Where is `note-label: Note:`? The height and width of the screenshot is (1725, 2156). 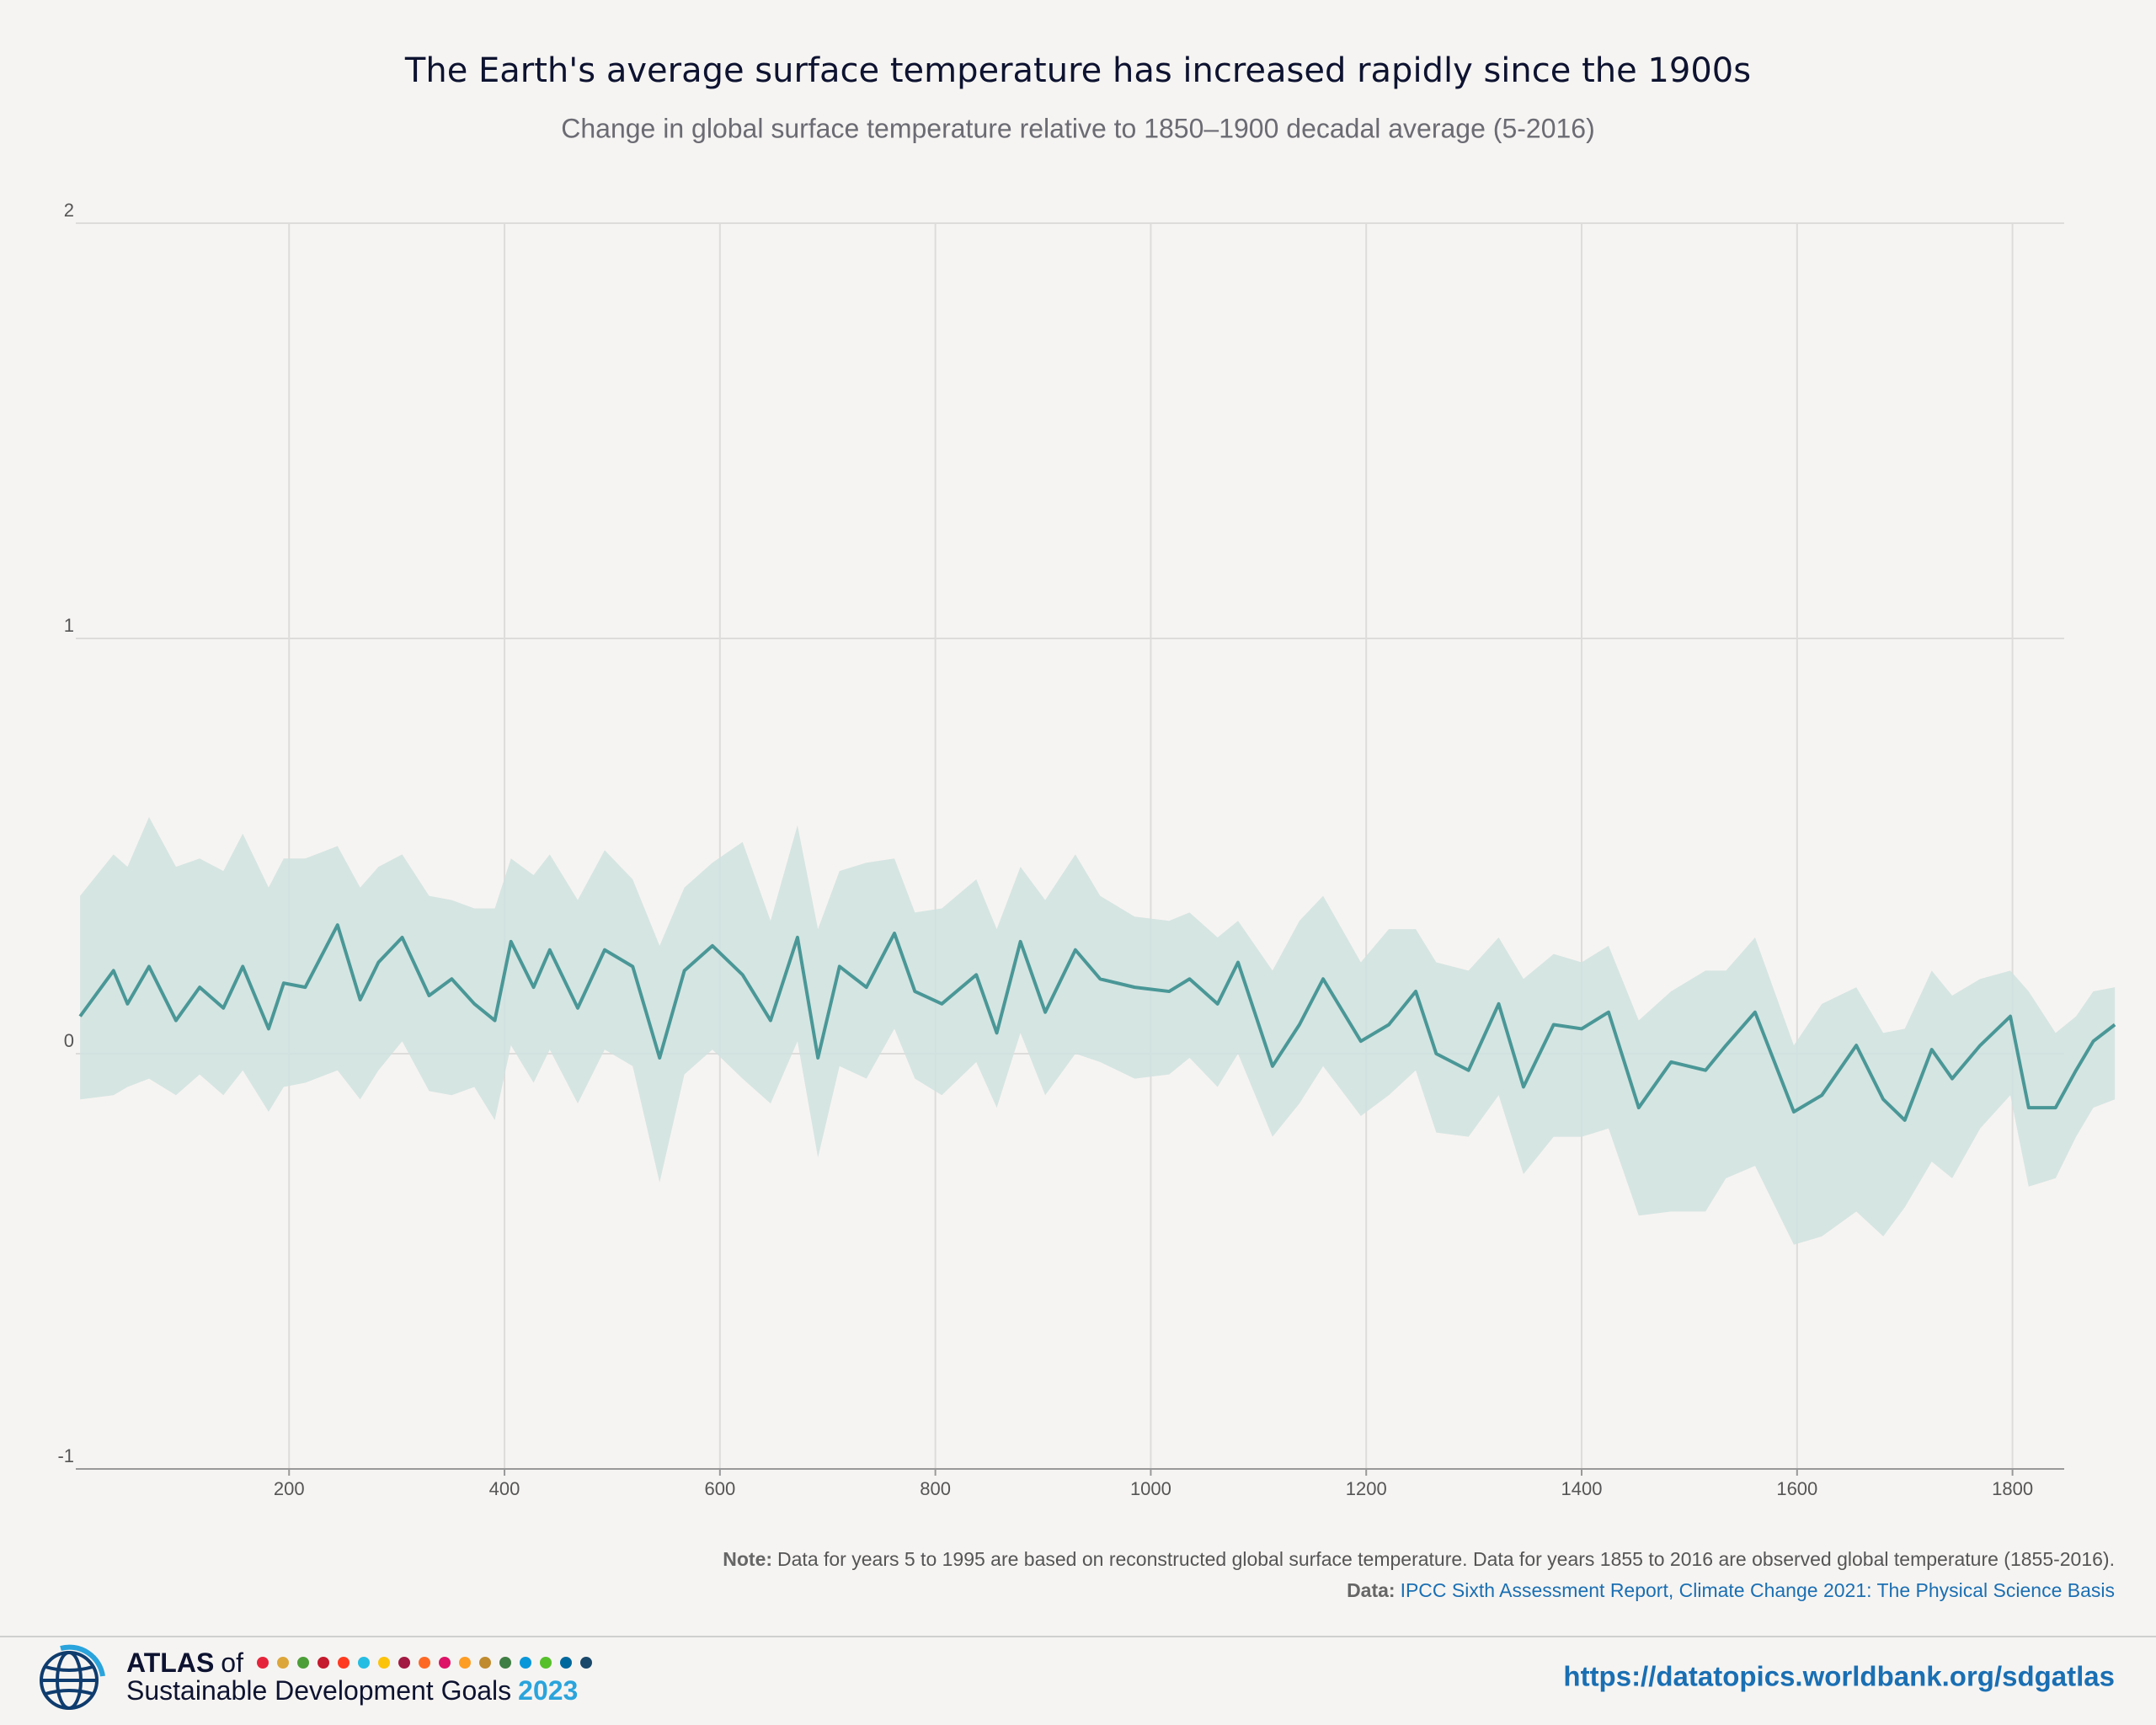
note-label: Note: is located at coordinates (747, 1559).